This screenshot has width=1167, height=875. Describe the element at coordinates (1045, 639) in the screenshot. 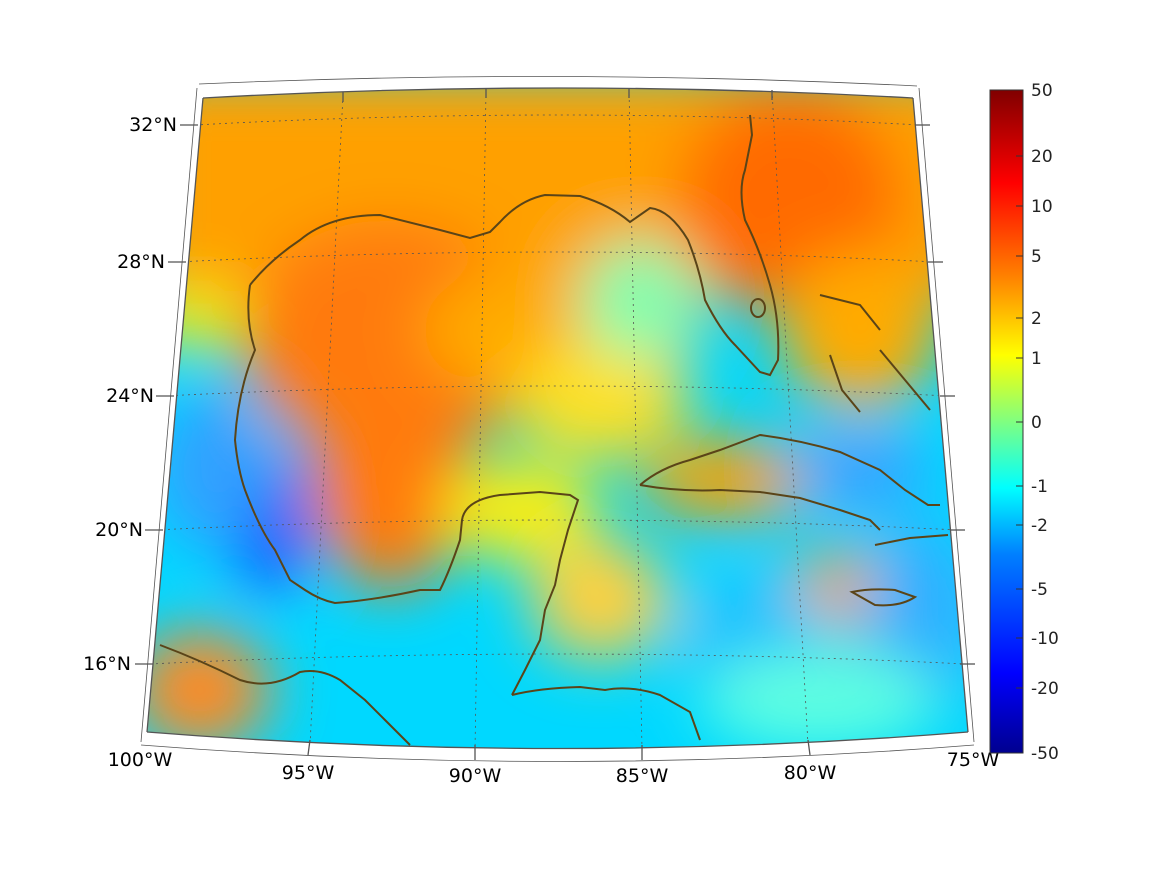

I see `colorbar-tick-label: -10` at that location.